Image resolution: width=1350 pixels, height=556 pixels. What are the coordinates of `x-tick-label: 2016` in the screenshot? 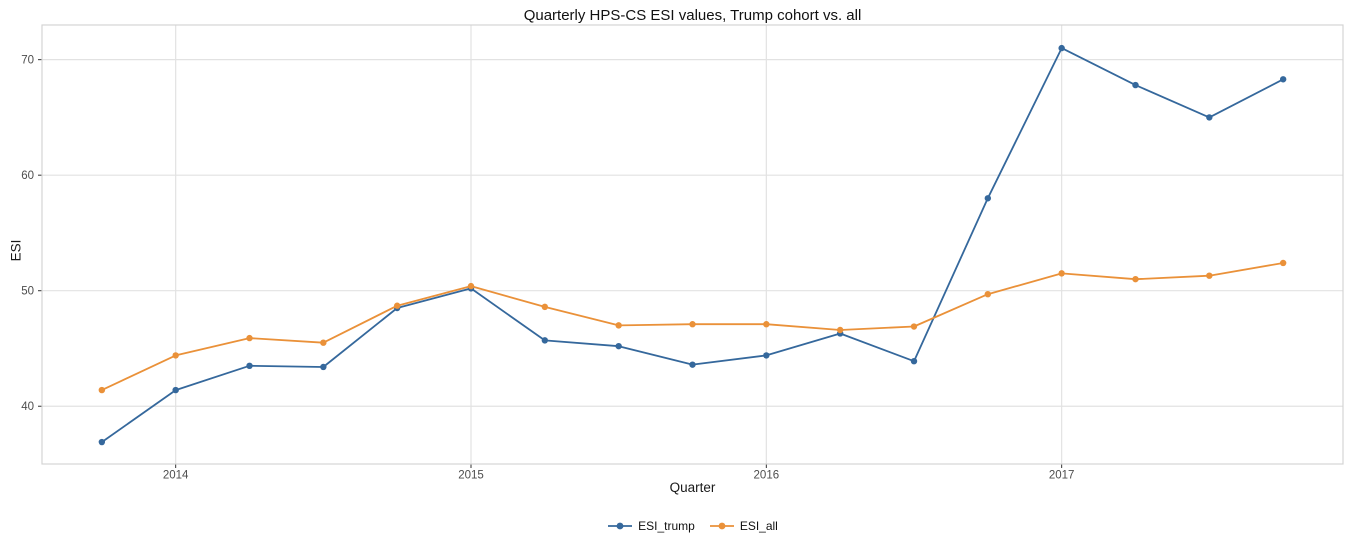 It's located at (767, 476).